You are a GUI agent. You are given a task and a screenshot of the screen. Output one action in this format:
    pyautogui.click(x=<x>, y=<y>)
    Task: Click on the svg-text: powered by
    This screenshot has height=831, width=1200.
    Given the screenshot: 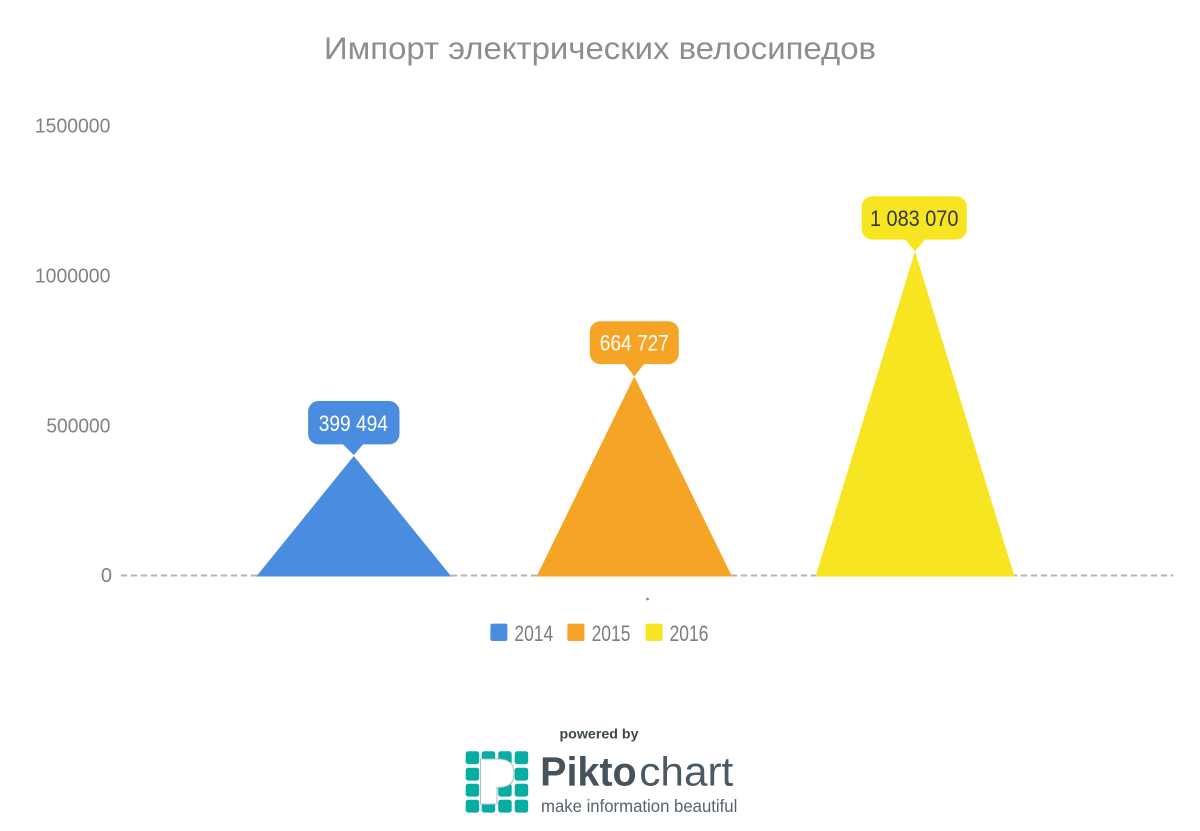 What is the action you would take?
    pyautogui.click(x=600, y=734)
    